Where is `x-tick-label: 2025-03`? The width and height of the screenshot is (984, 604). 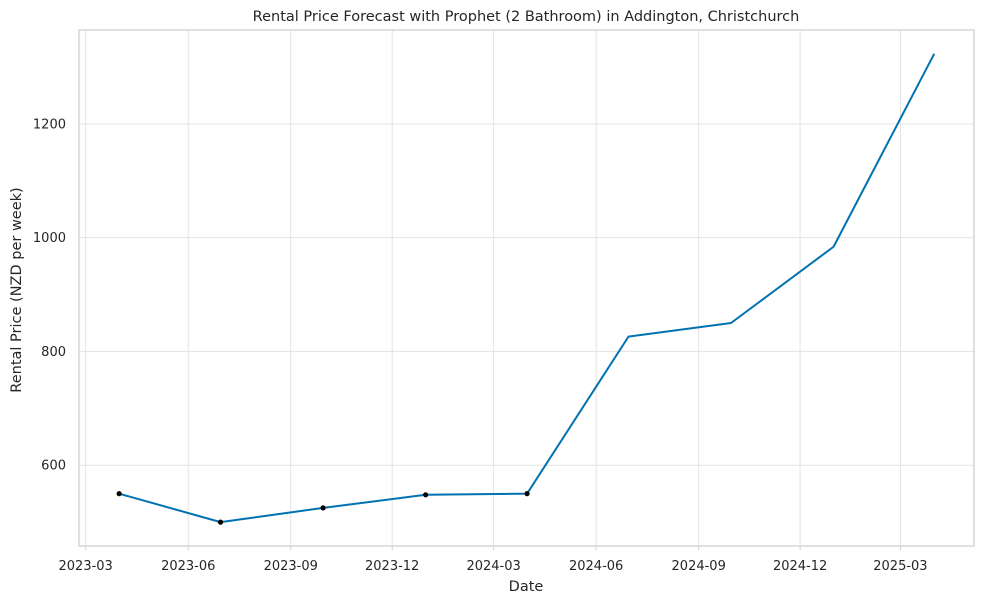
x-tick-label: 2025-03 is located at coordinates (900, 566).